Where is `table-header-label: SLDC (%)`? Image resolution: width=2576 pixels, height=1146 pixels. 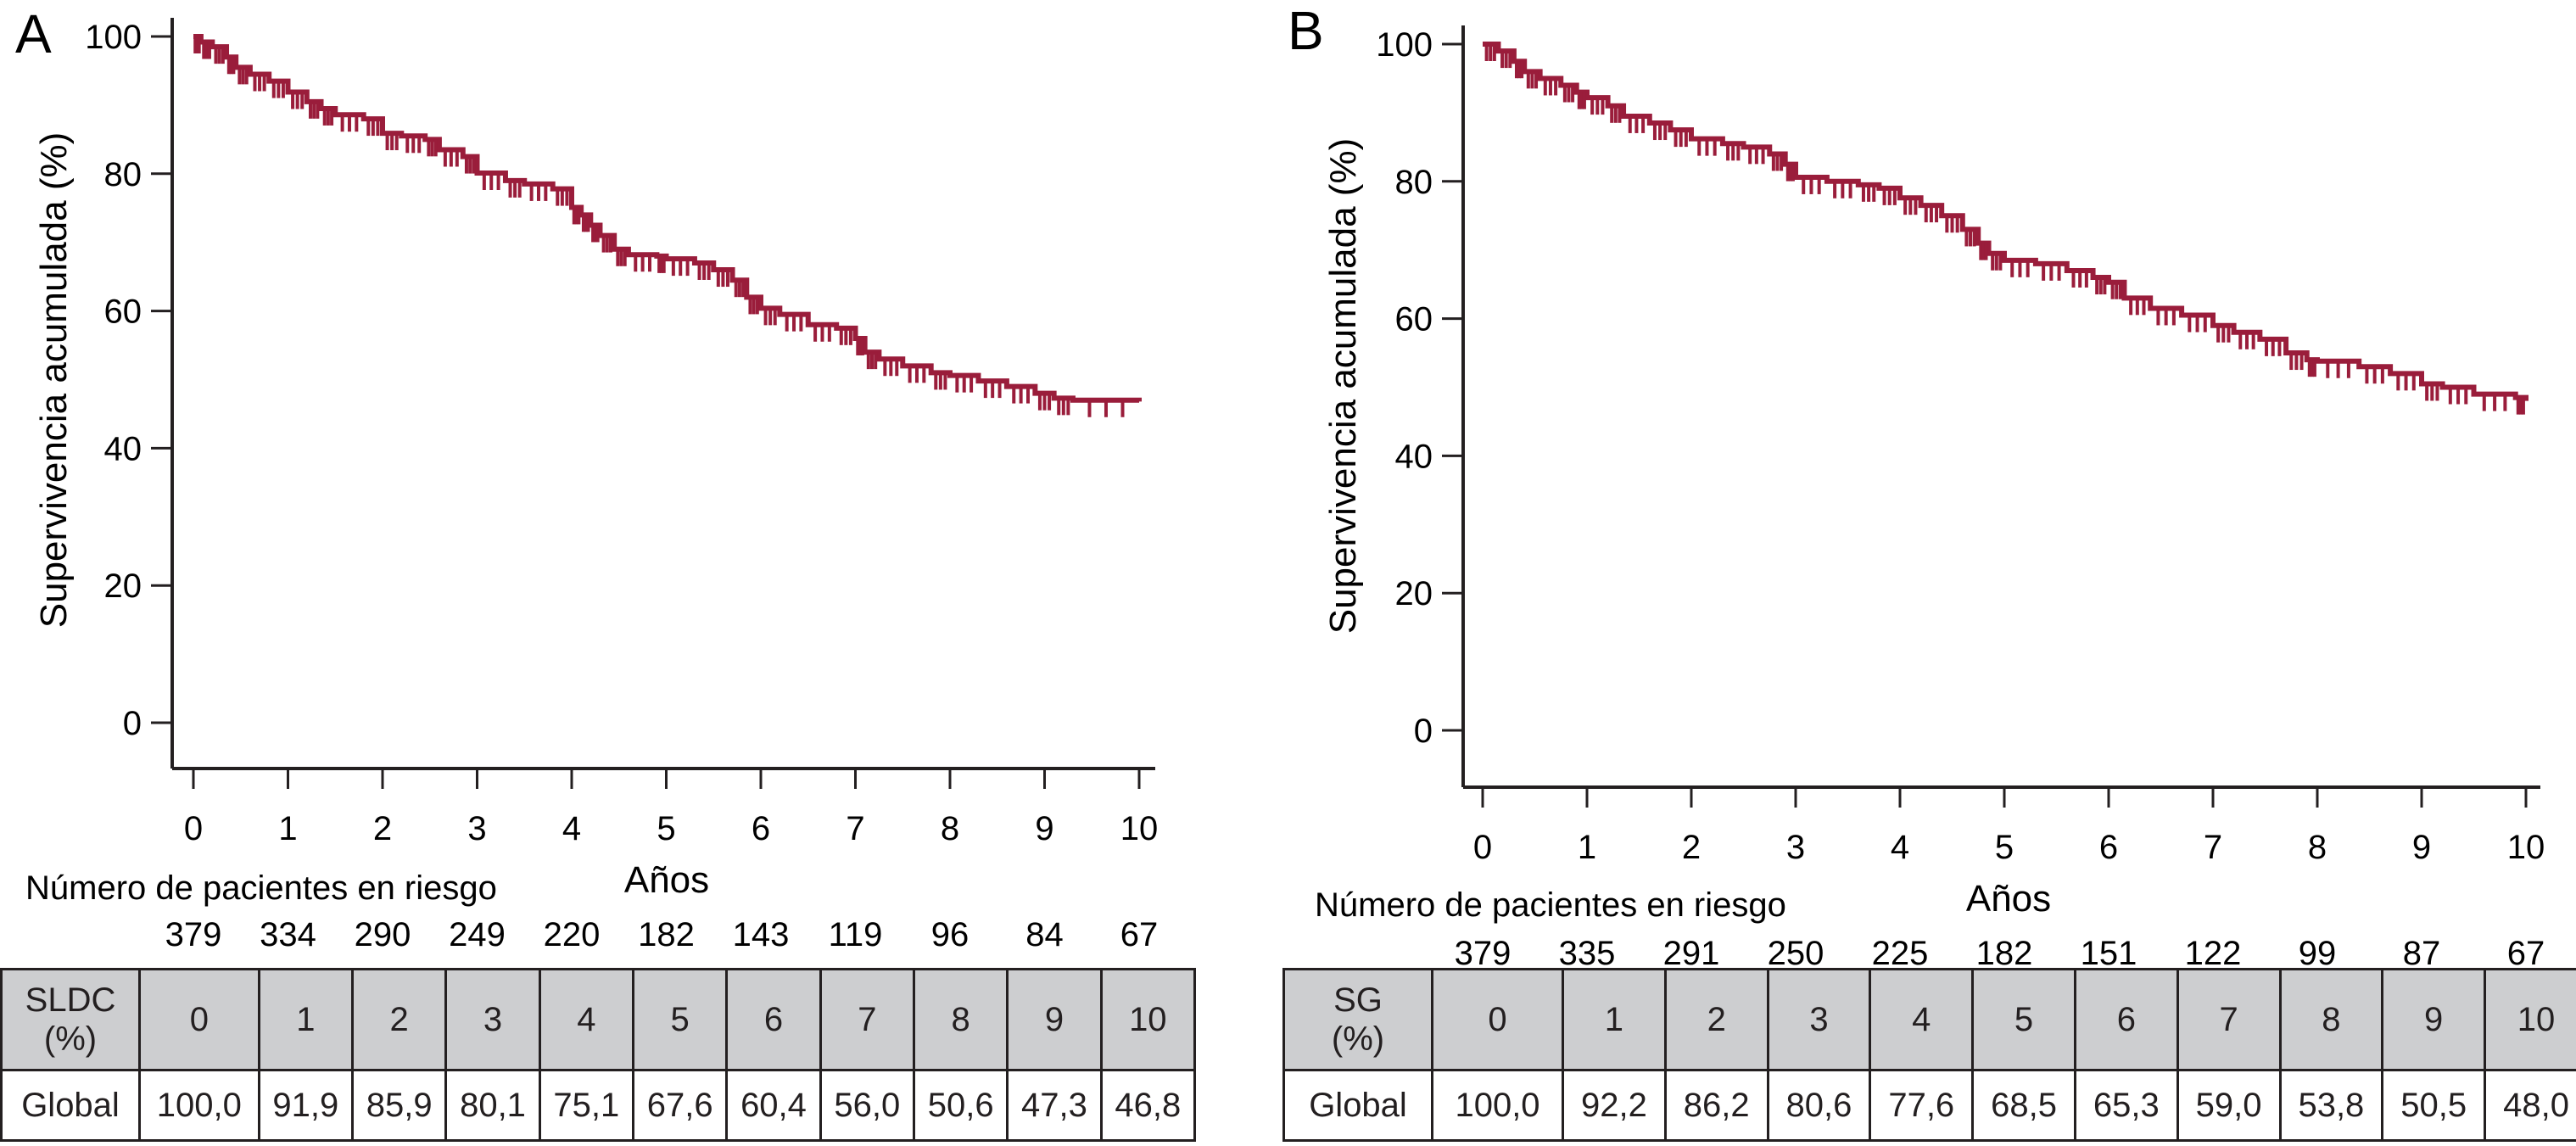 table-header-label: SLDC (%) is located at coordinates (70, 1019).